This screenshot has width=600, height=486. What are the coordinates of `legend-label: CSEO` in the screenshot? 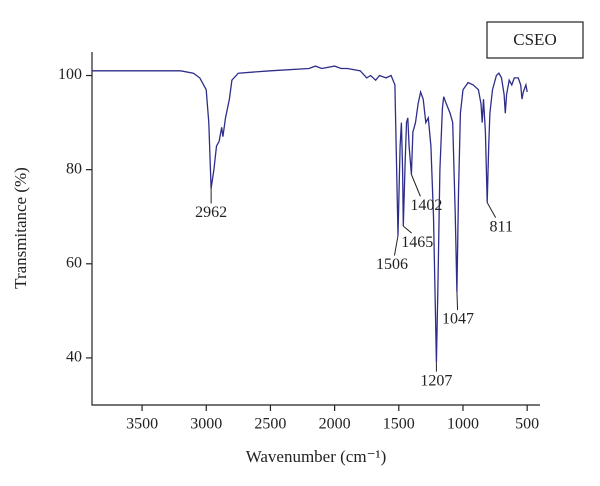 It's located at (534, 39).